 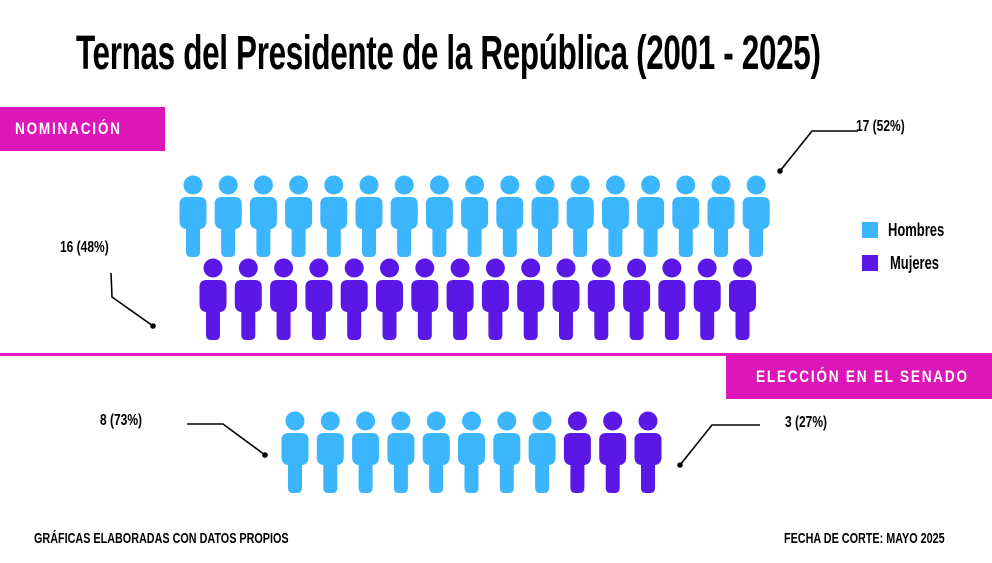 What do you see at coordinates (84, 247) in the screenshot?
I see `nominacion-mujeres-label: 16 (48%)` at bounding box center [84, 247].